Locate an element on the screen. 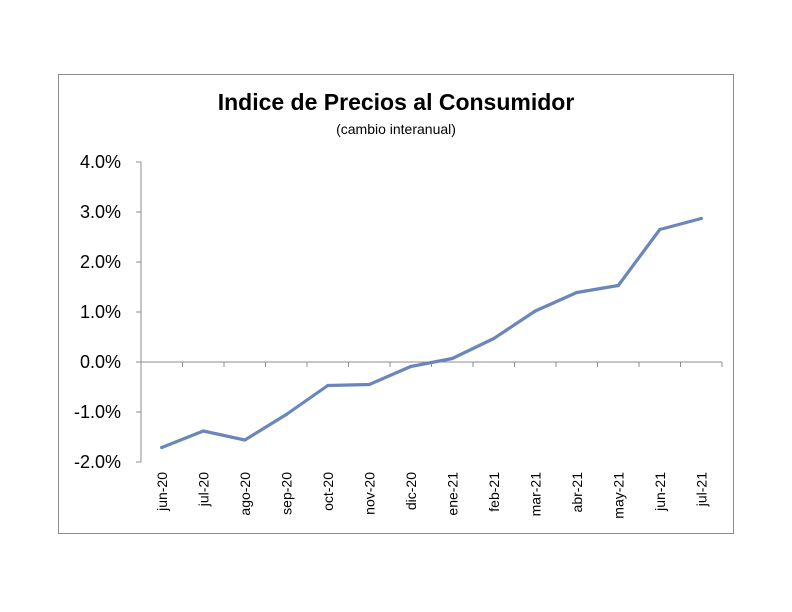  x-tick-label: nov-20 is located at coordinates (369, 493).